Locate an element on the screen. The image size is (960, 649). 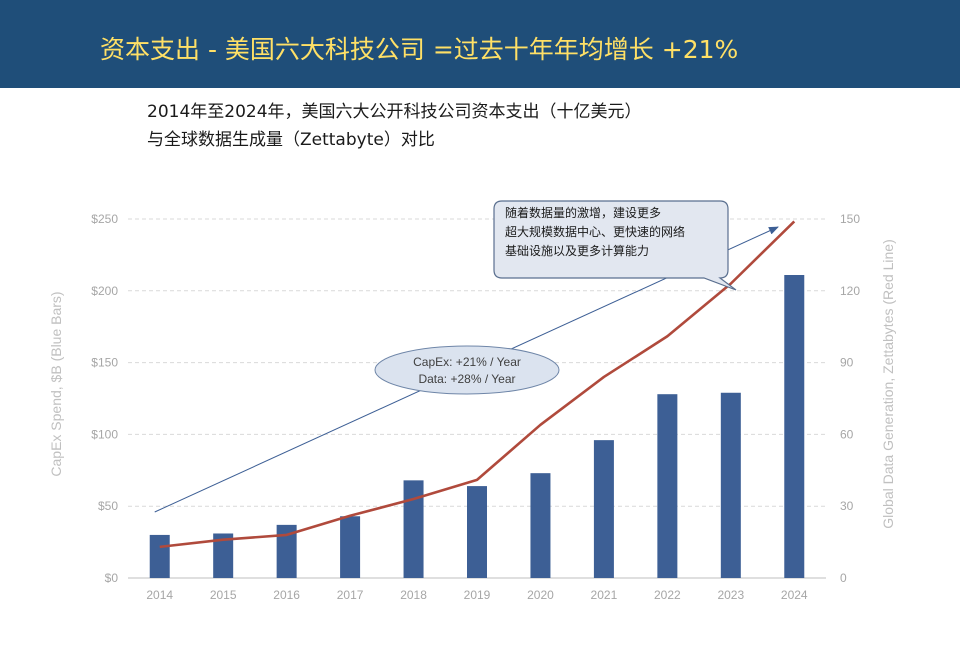
left-tick-label: $200 is located at coordinates (104, 291).